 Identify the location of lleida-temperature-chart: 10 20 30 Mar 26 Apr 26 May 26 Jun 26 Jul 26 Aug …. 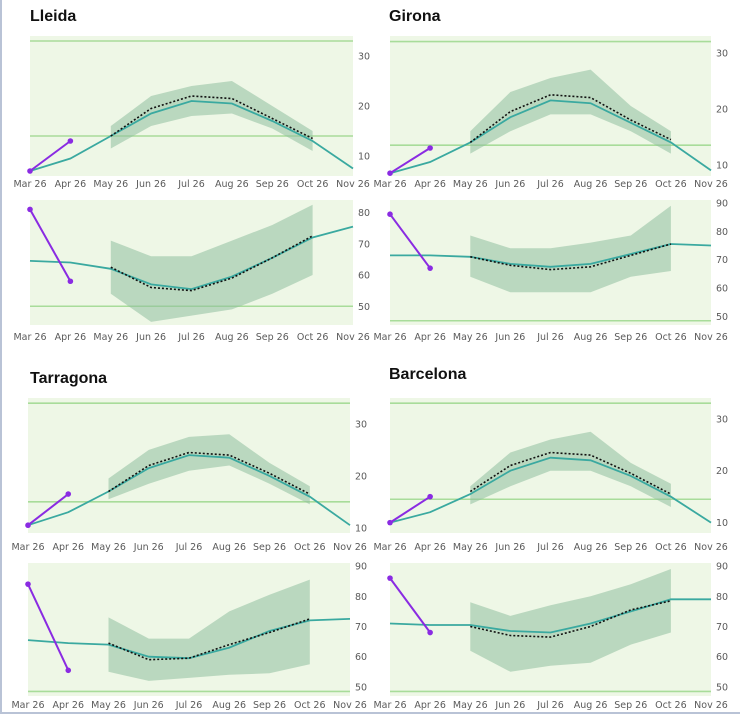
(191, 113).